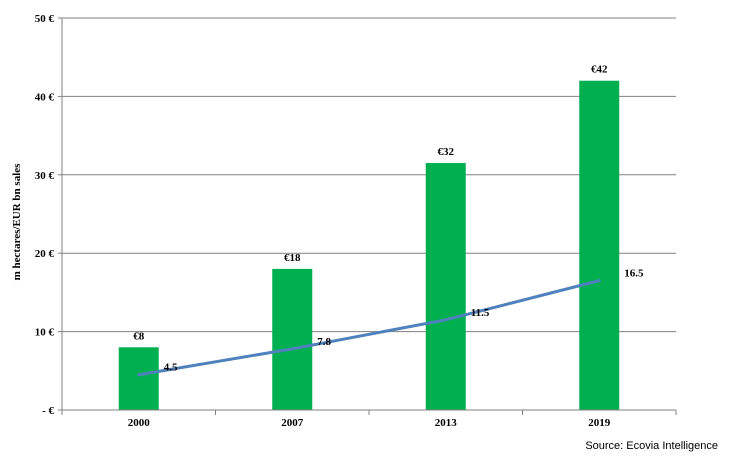 The width and height of the screenshot is (734, 465). What do you see at coordinates (45, 333) in the screenshot?
I see `y-tick-label: 10 €` at bounding box center [45, 333].